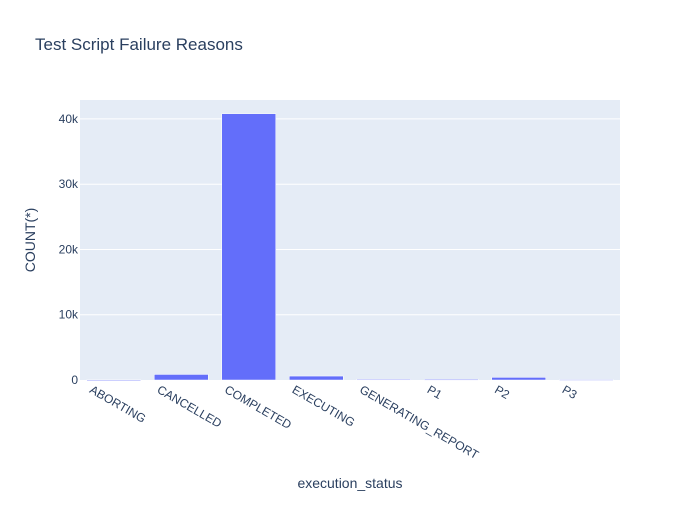 This screenshot has width=700, height=505. Describe the element at coordinates (383, 379) in the screenshot. I see `bar-generating-report` at that location.